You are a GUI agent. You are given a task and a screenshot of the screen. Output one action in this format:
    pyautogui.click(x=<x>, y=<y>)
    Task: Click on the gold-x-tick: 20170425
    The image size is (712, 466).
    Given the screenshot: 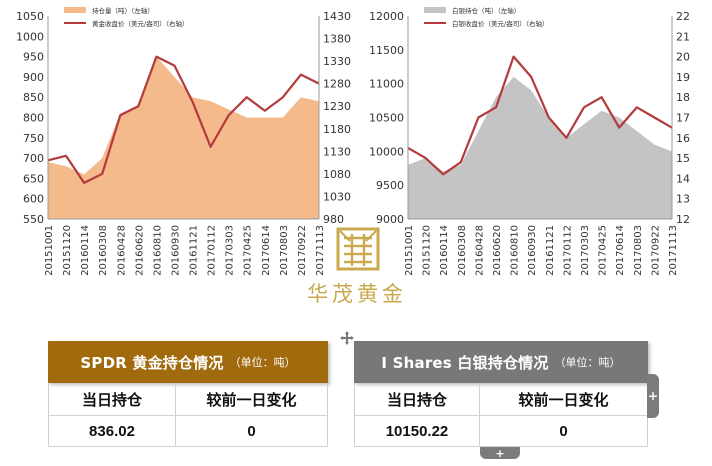 What is the action you would take?
    pyautogui.click(x=248, y=250)
    